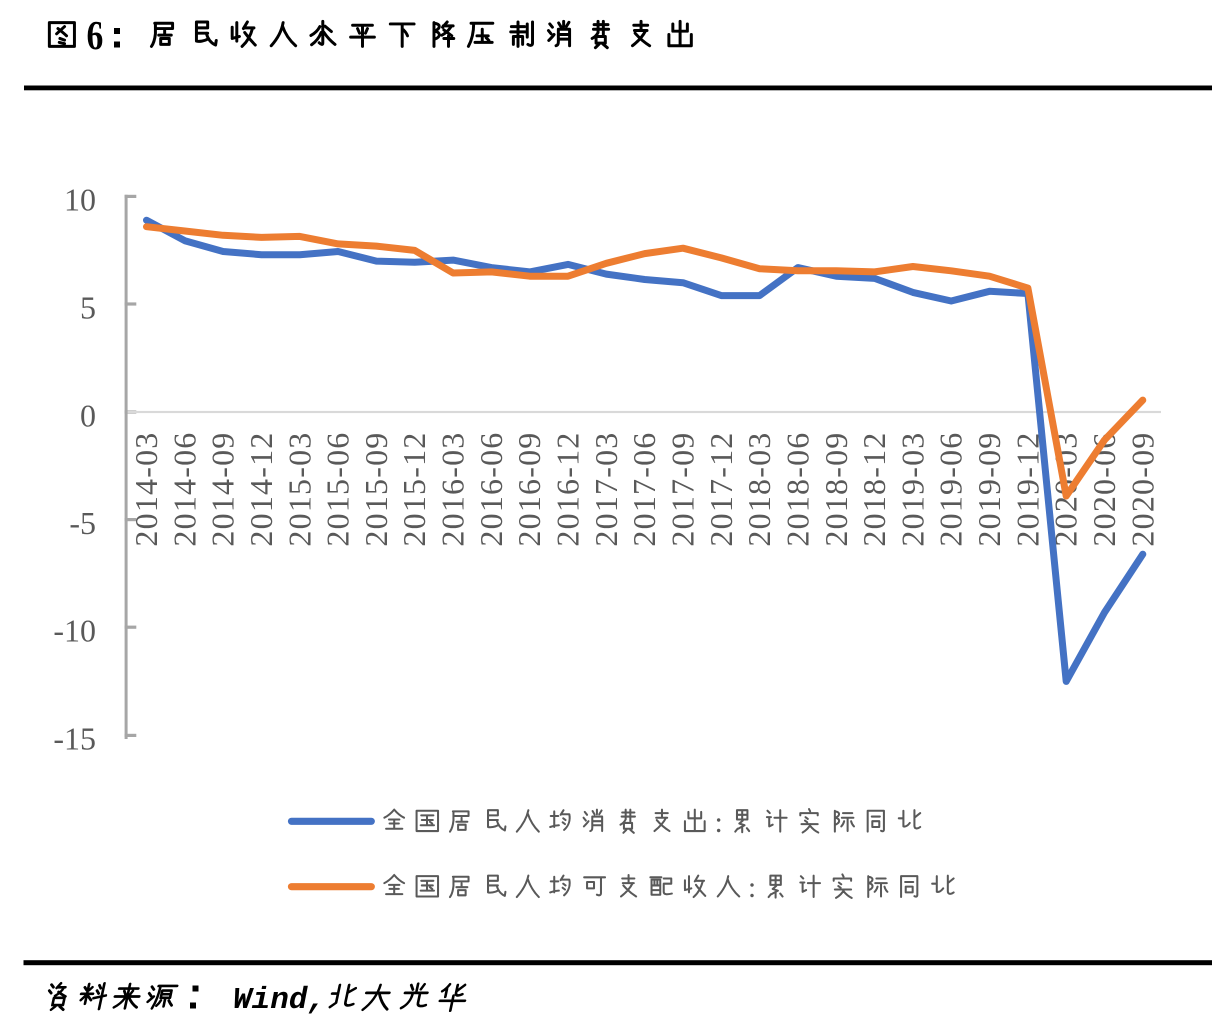 This screenshot has height=1030, width=1226. I want to click on svg-text: 2015-03, so click(299, 489).